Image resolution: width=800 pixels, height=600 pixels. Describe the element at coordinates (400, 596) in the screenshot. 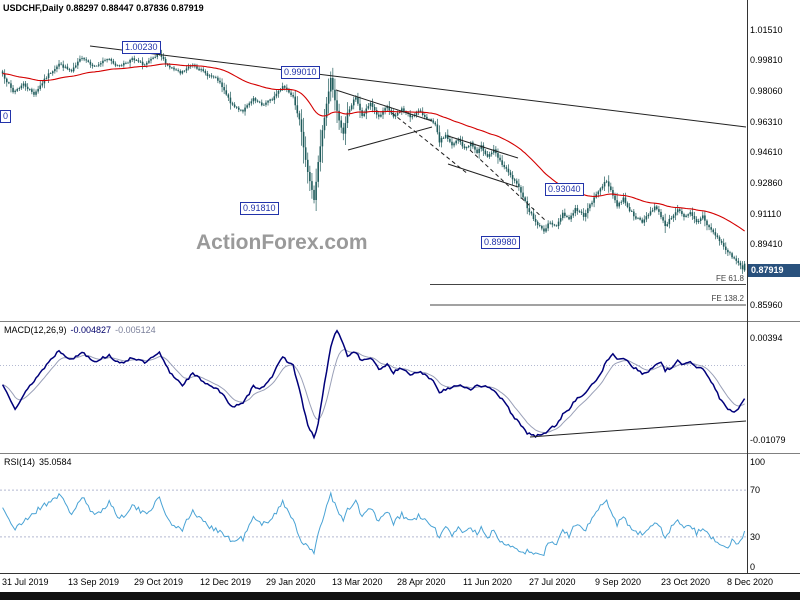

I see `bottom-bar` at that location.